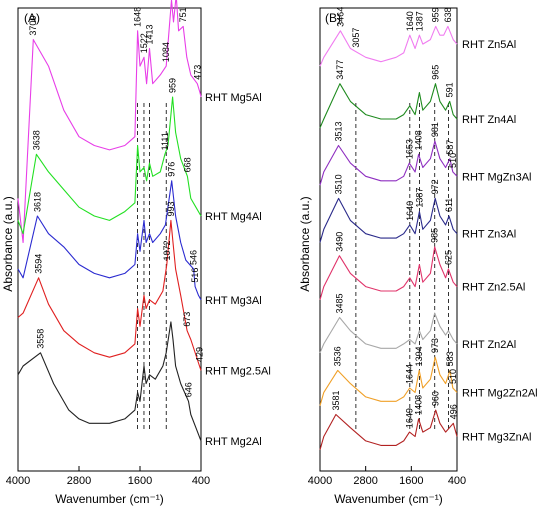 Image resolution: width=550 pixels, height=515 pixels. Describe the element at coordinates (305, 243) in the screenshot. I see `y-axis-label: Absorbance (a.u.)` at that location.